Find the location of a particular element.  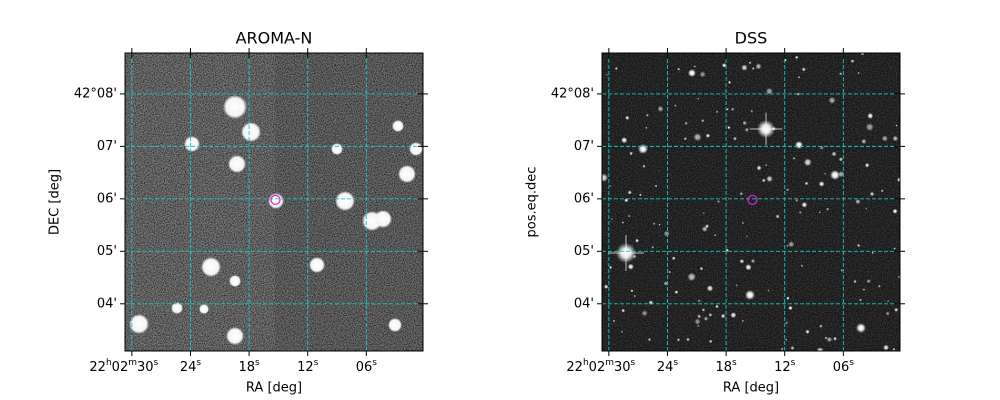

y-tick-label: 06' is located at coordinates (584, 198).